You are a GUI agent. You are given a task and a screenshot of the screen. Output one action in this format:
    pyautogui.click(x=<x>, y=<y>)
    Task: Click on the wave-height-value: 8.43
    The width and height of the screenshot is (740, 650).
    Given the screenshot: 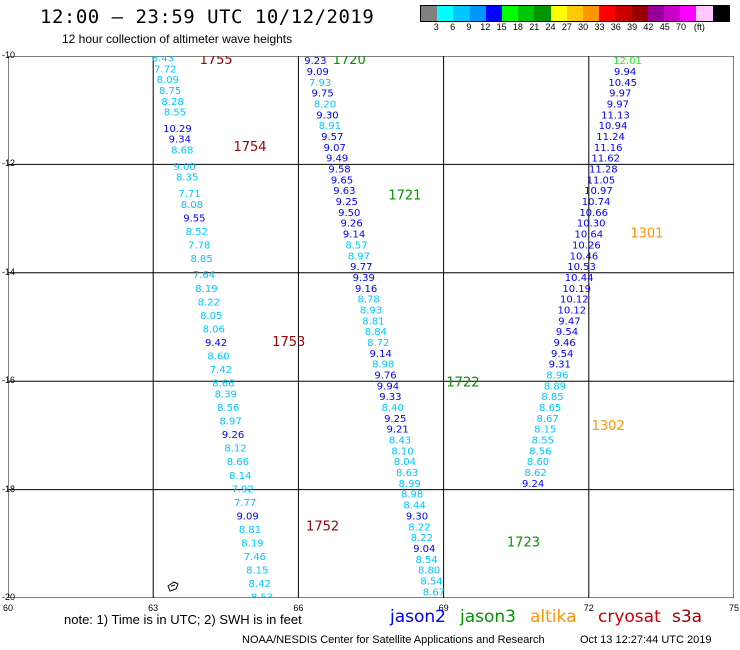 What is the action you would take?
    pyautogui.click(x=400, y=441)
    